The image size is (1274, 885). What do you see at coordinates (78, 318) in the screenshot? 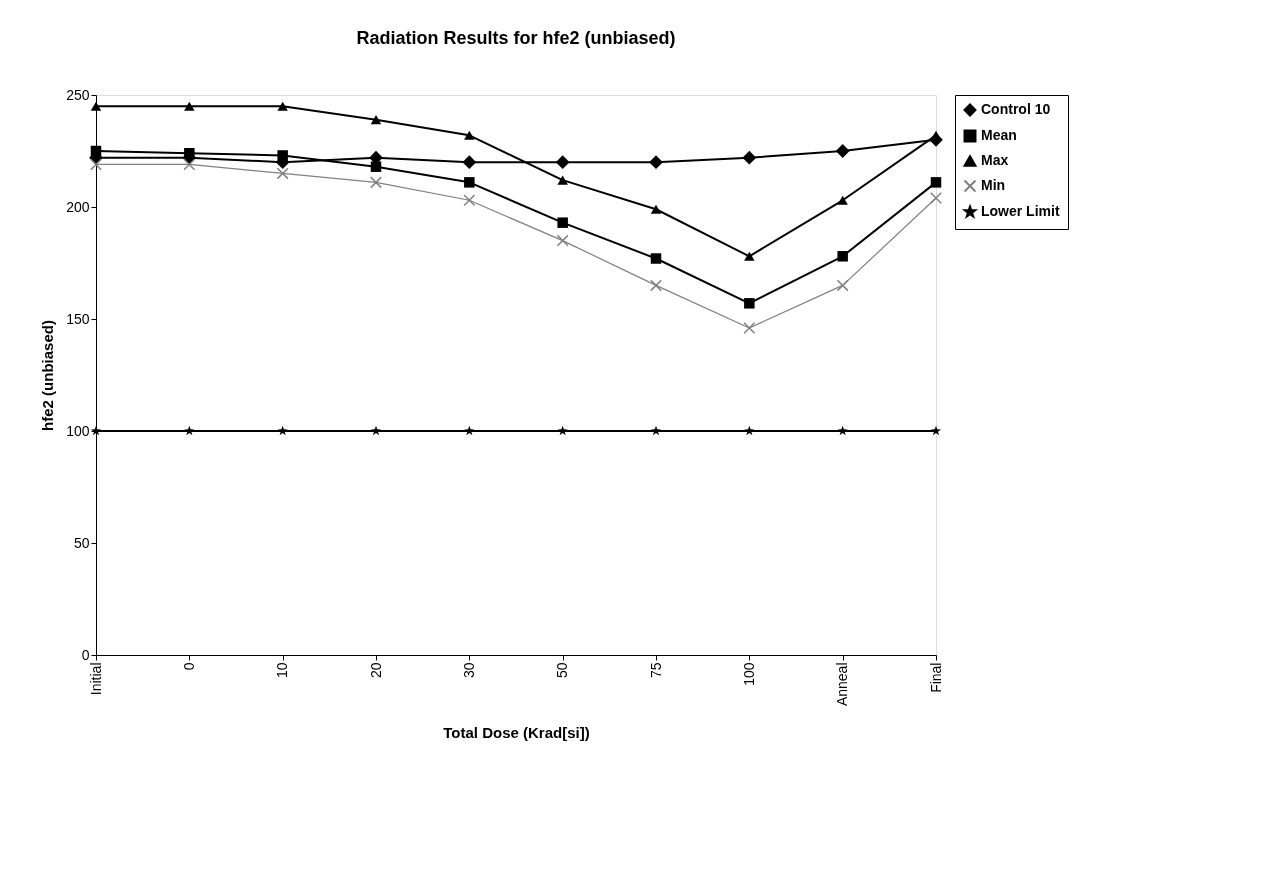
I see `y-tick-label: 150` at bounding box center [78, 318].